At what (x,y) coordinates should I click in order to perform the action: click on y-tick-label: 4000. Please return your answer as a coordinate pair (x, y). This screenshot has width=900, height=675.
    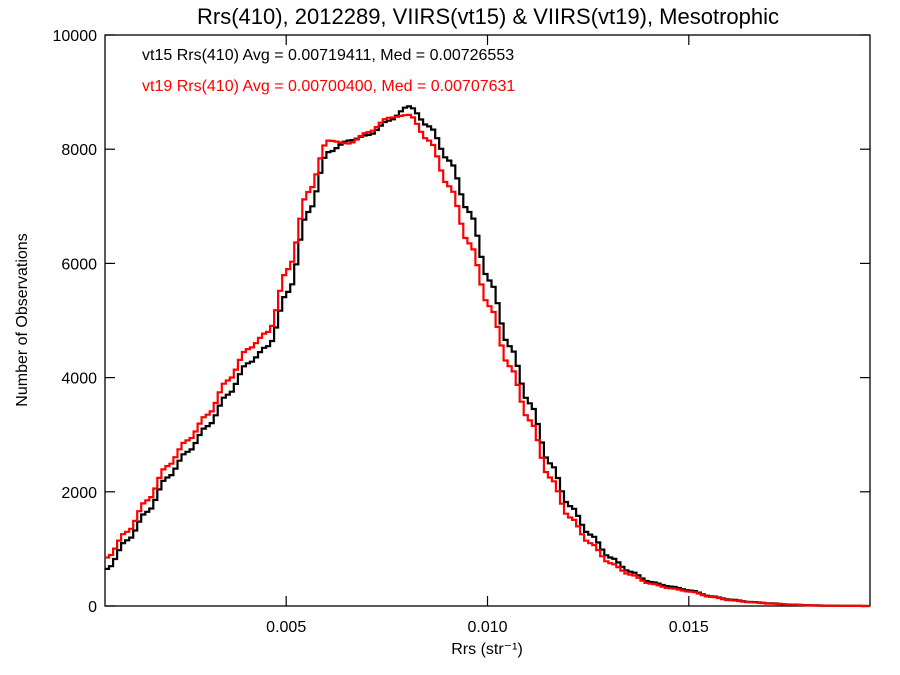
    Looking at the image, I should click on (79, 379).